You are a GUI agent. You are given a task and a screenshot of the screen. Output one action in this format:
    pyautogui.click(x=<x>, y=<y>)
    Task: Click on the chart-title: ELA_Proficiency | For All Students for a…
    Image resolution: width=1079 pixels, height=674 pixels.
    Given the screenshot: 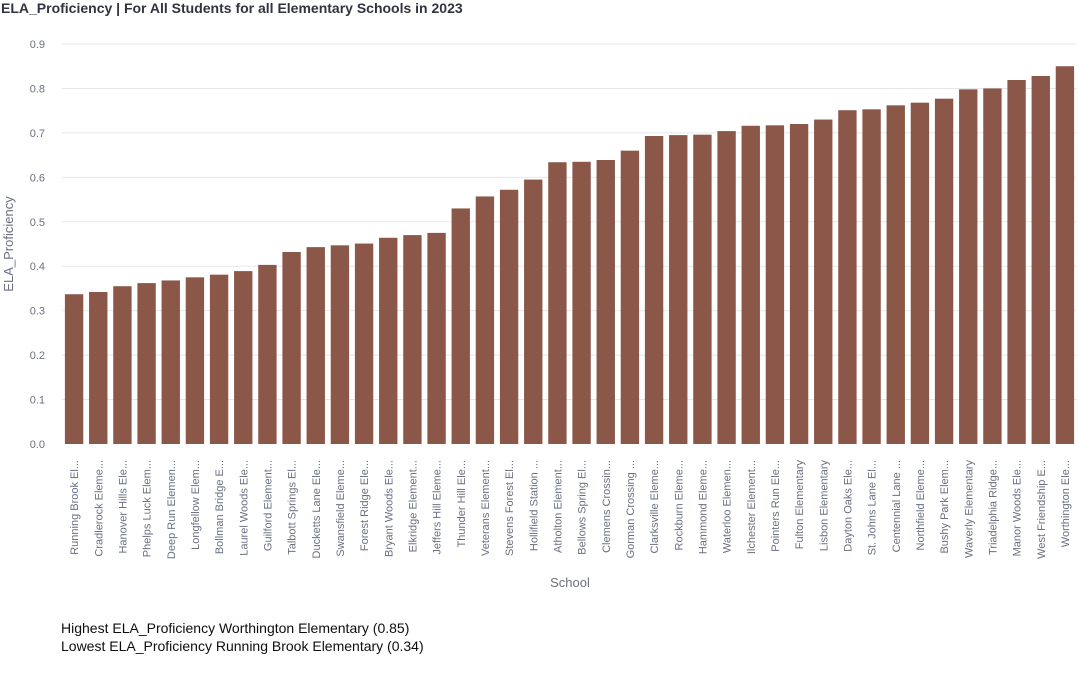 What is the action you would take?
    pyautogui.click(x=232, y=8)
    